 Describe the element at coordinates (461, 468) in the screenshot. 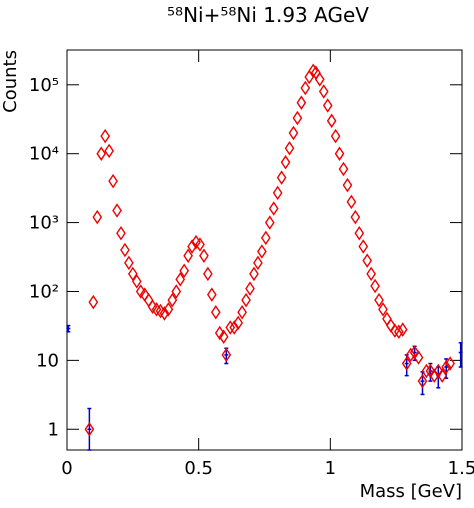

I see `x-tick-label: 1.5` at that location.